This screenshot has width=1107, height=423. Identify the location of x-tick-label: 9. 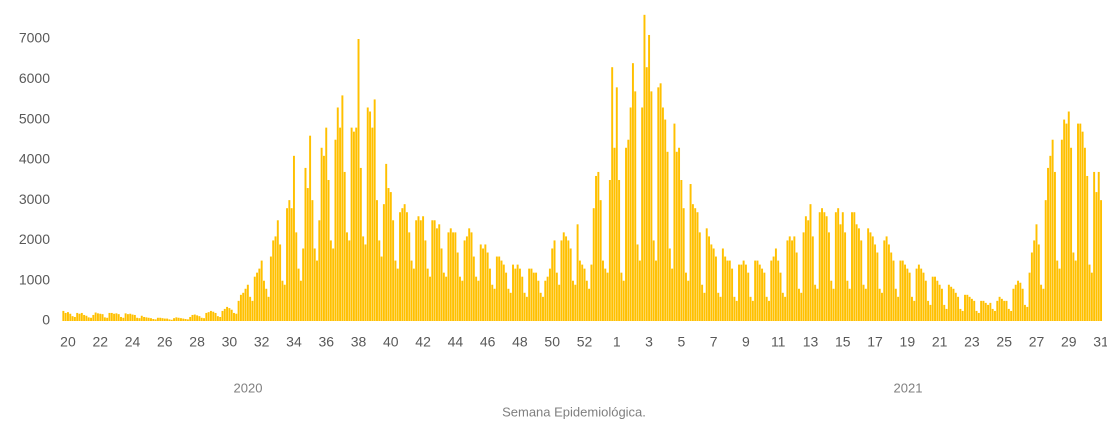
(746, 342).